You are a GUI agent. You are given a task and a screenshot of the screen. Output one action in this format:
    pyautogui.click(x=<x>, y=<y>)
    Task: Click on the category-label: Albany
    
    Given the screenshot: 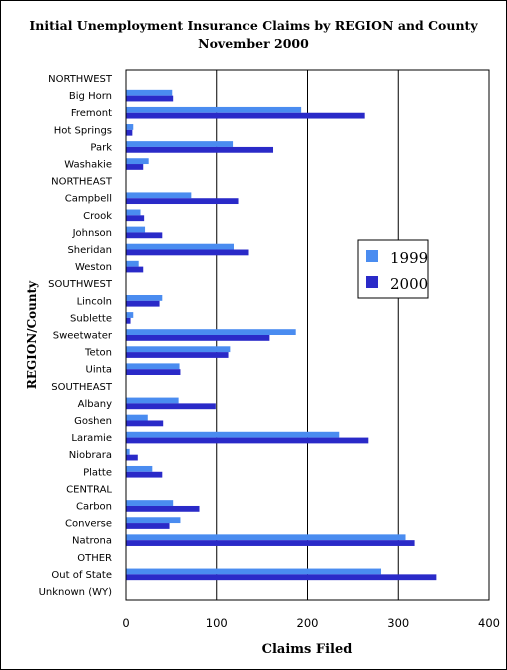 What is the action you would take?
    pyautogui.click(x=95, y=404)
    